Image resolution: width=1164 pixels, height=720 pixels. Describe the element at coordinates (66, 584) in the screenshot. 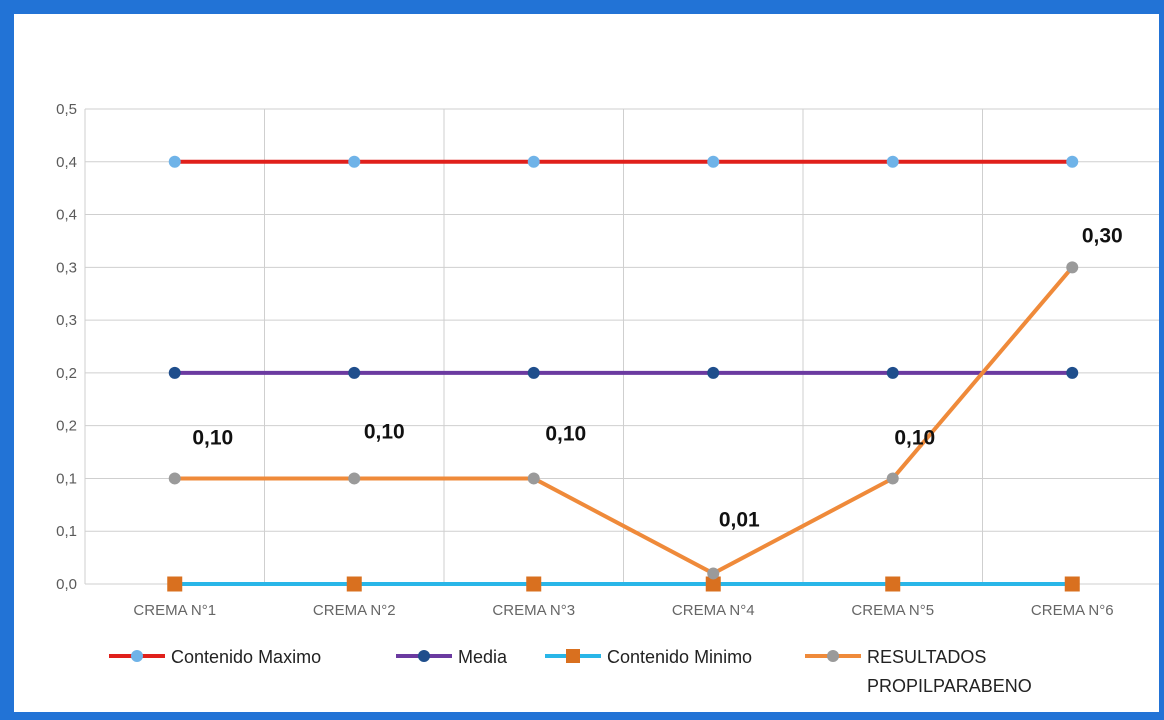

I see `y-tick-label: 0,0` at that location.